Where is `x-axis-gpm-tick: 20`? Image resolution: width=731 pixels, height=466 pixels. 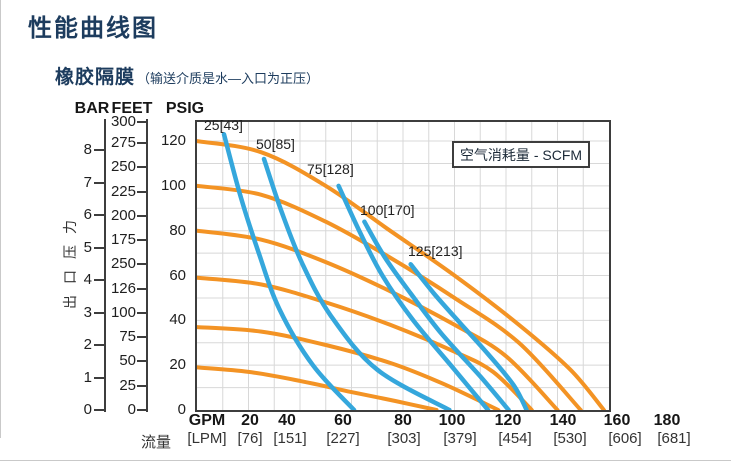
x-axis-gpm-tick: 20 is located at coordinates (250, 420).